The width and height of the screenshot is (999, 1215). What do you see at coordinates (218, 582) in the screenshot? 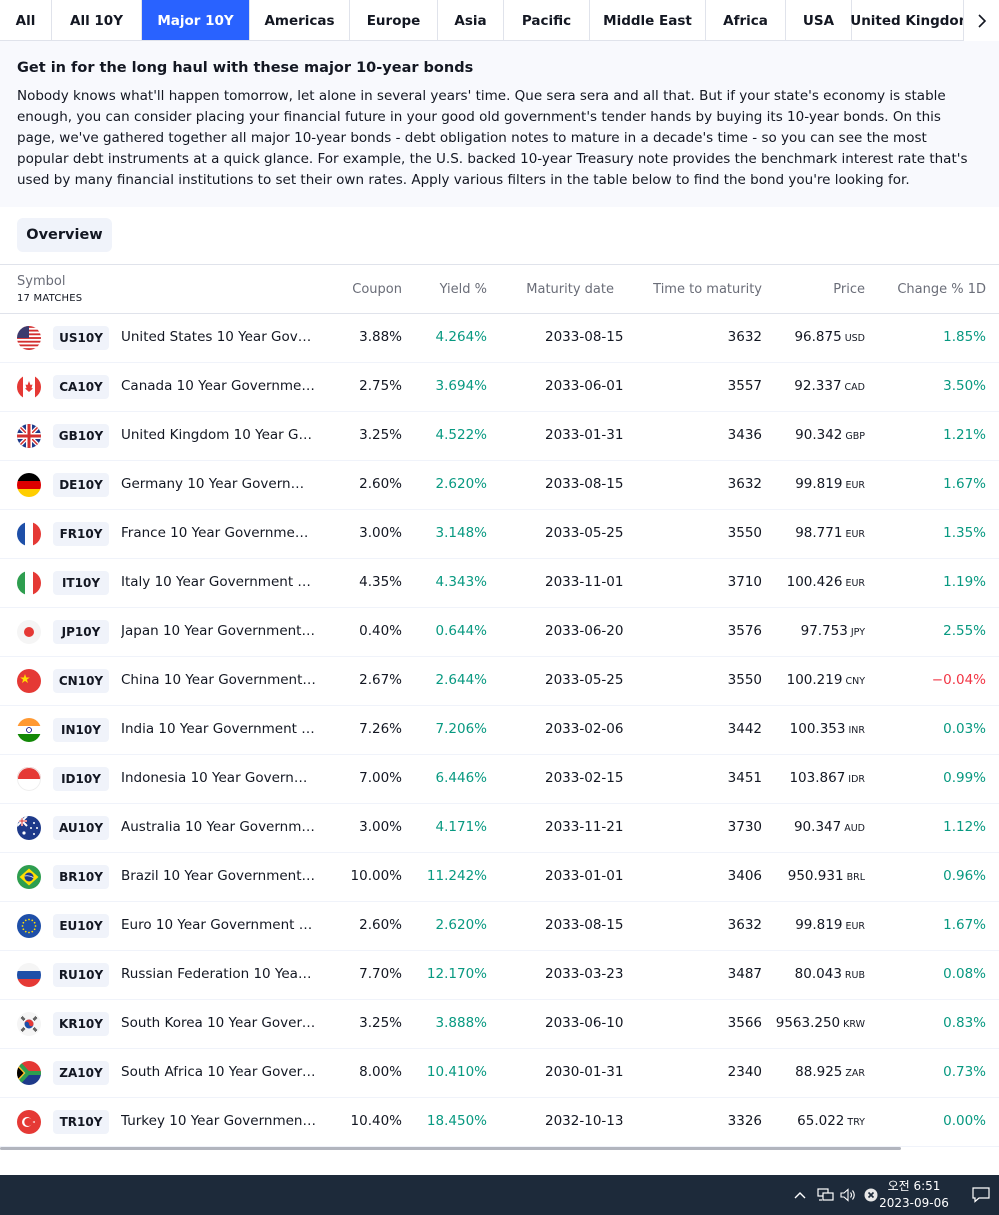
I see `bond-name: Italy 10 Year Government Bond` at bounding box center [218, 582].